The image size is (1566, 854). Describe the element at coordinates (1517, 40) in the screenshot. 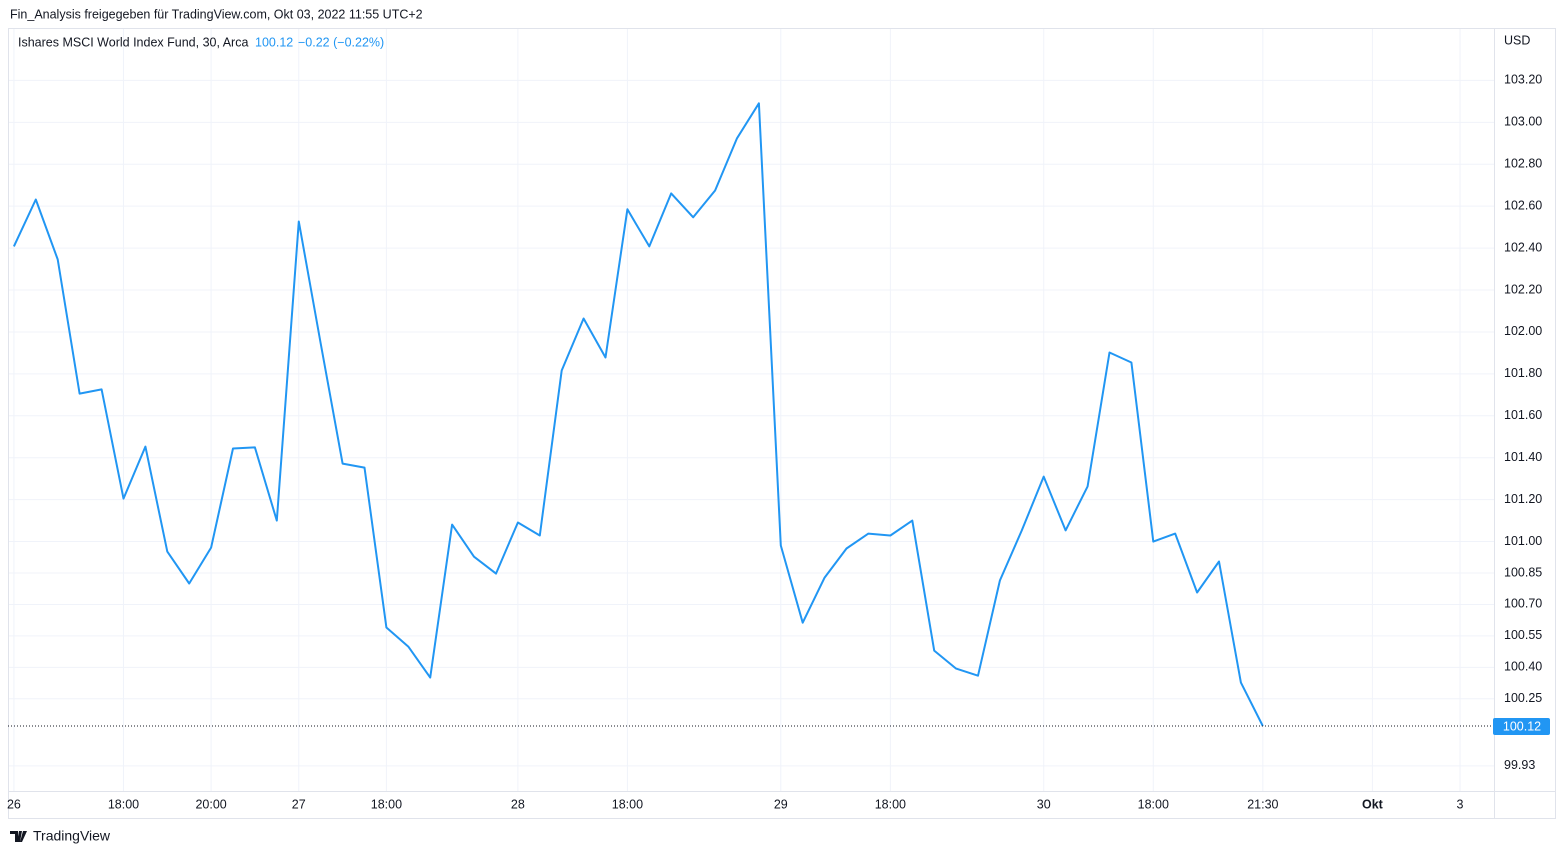

I see `currency: USD` at that location.